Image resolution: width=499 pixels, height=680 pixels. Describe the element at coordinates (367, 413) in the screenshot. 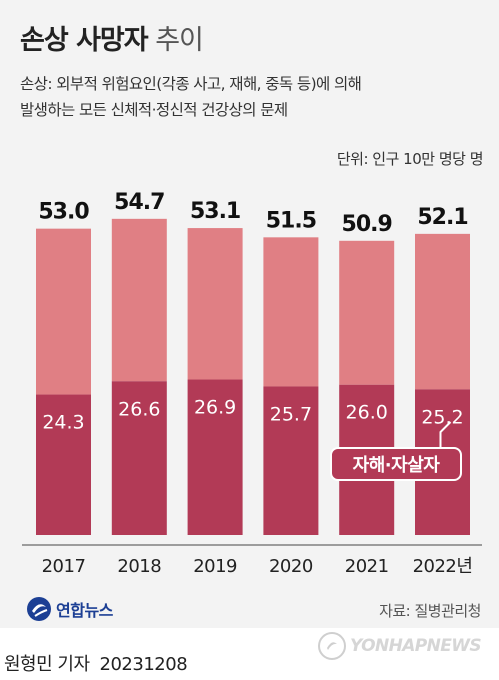

I see `bar-inner-label: 26.0` at that location.